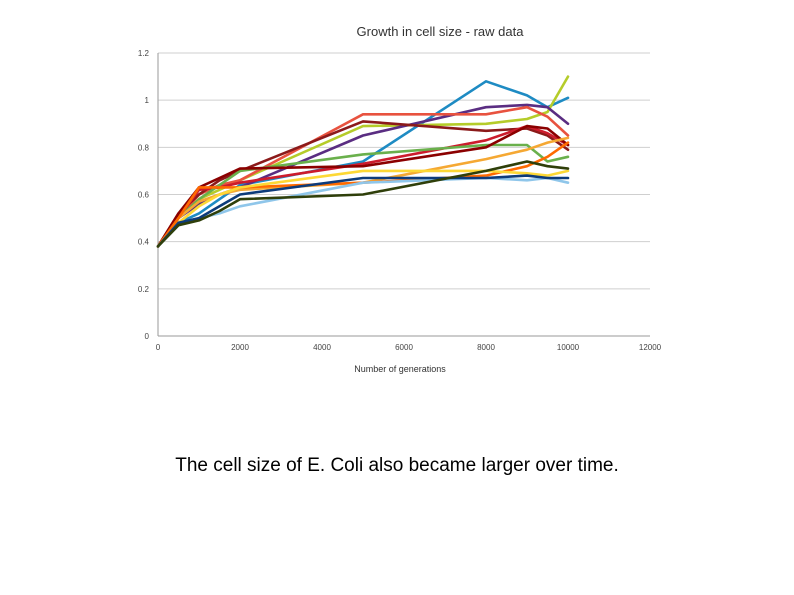 This screenshot has height=595, width=794. What do you see at coordinates (144, 147) in the screenshot?
I see `y-tick-label: 0.8` at bounding box center [144, 147].